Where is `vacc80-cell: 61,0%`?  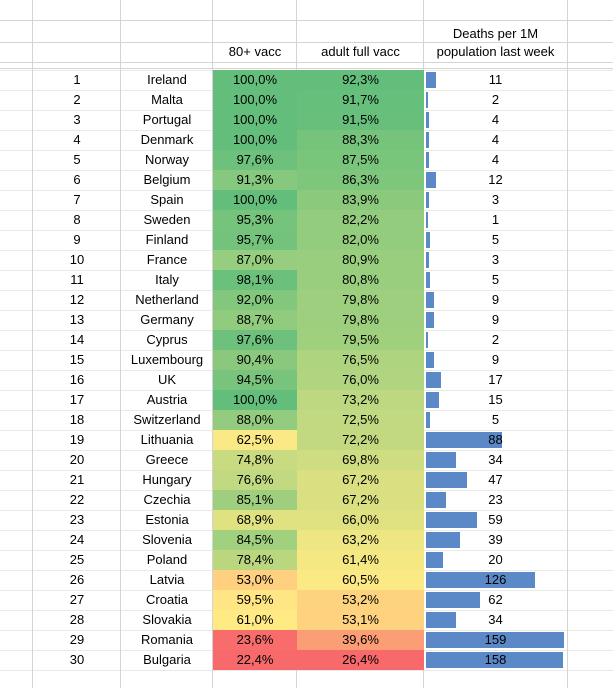 vacc80-cell: 61,0% is located at coordinates (255, 620).